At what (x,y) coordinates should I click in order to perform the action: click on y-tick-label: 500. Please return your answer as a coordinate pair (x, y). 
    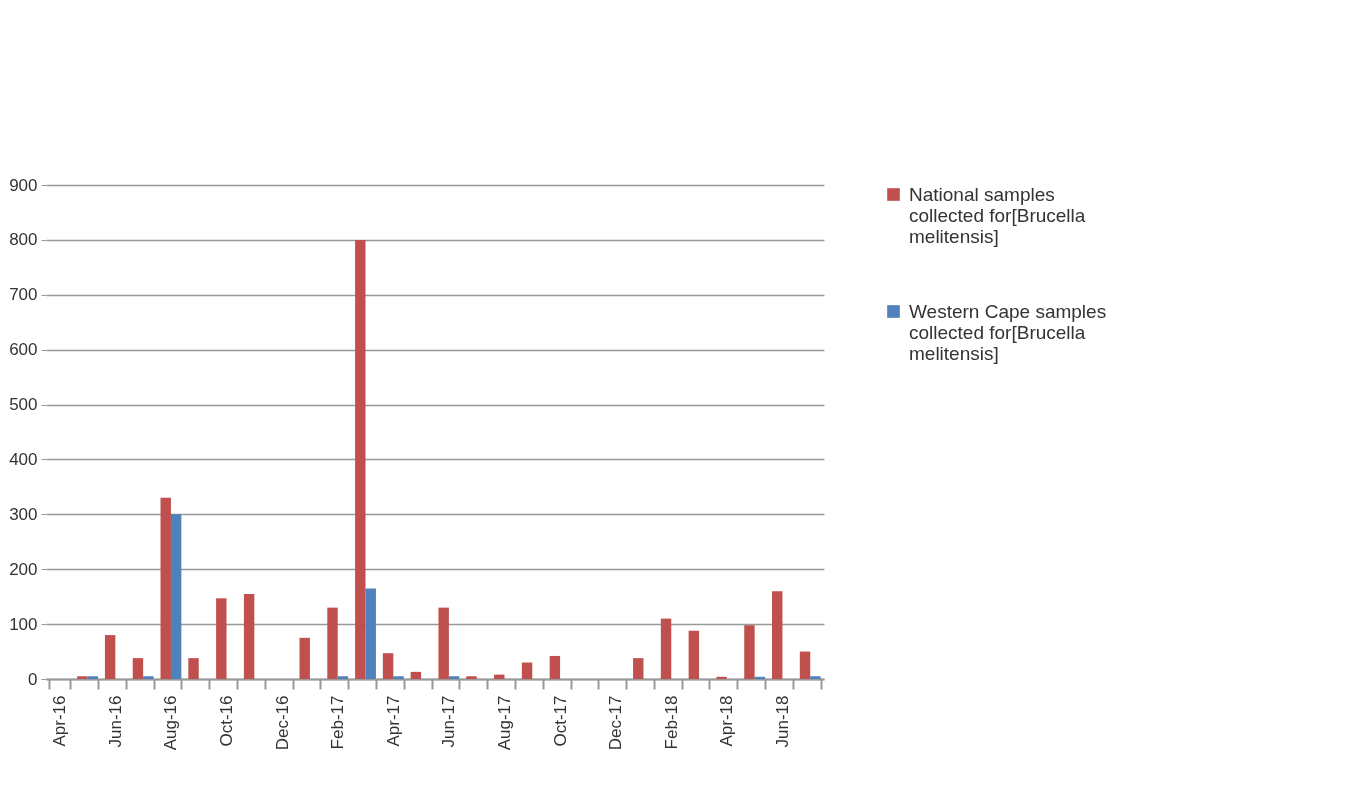
    Looking at the image, I should click on (23, 405).